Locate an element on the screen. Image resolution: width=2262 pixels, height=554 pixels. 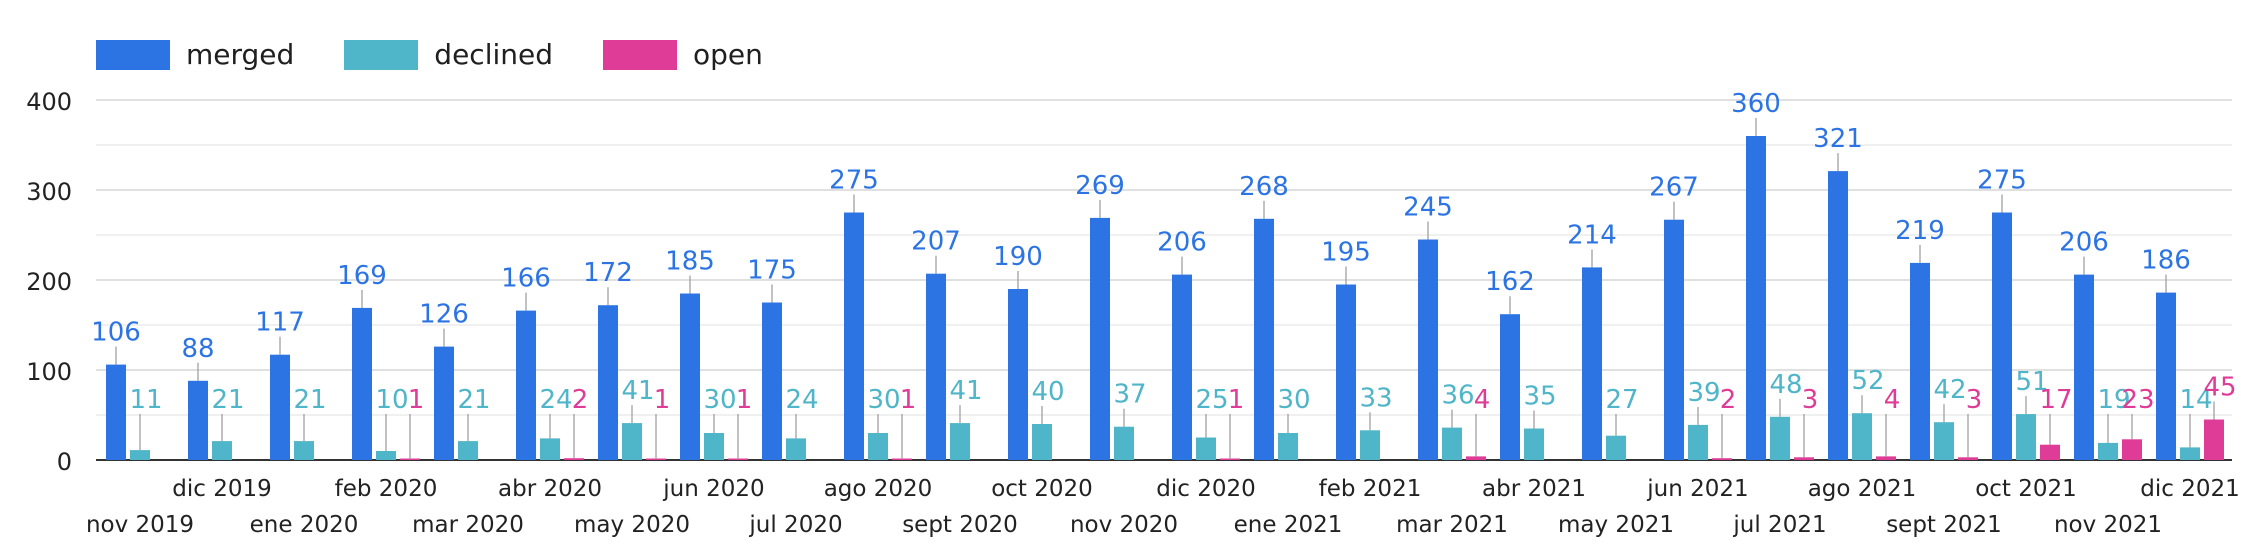
legend-item-open: open is located at coordinates (683, 54).